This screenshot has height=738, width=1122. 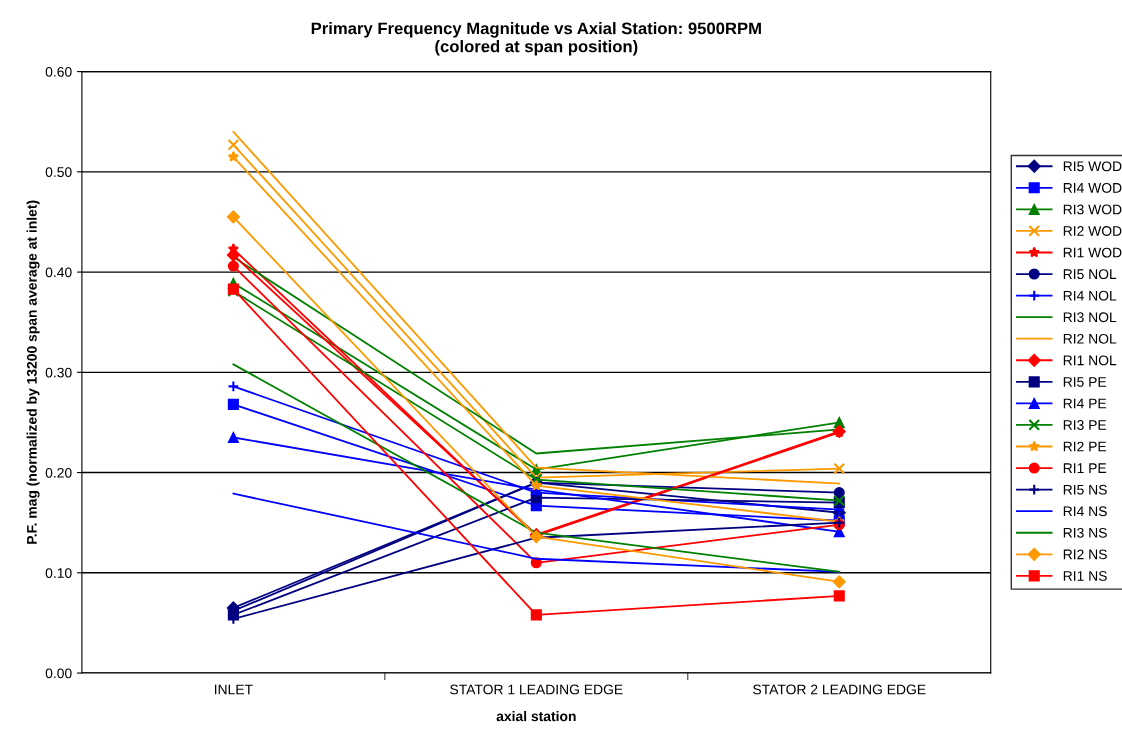 I want to click on legend-label: RI5 WOD, so click(x=1092, y=166).